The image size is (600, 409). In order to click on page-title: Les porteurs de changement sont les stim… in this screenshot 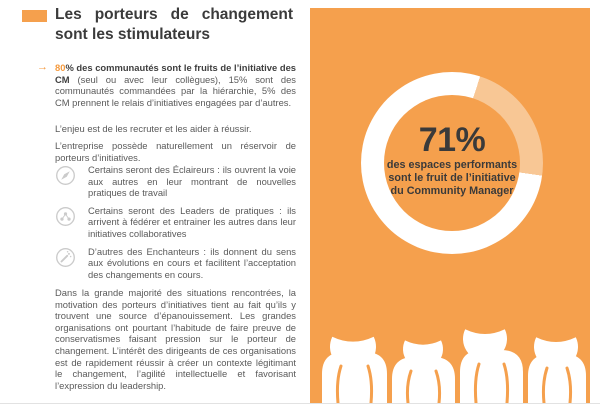, I will do `click(174, 25)`.